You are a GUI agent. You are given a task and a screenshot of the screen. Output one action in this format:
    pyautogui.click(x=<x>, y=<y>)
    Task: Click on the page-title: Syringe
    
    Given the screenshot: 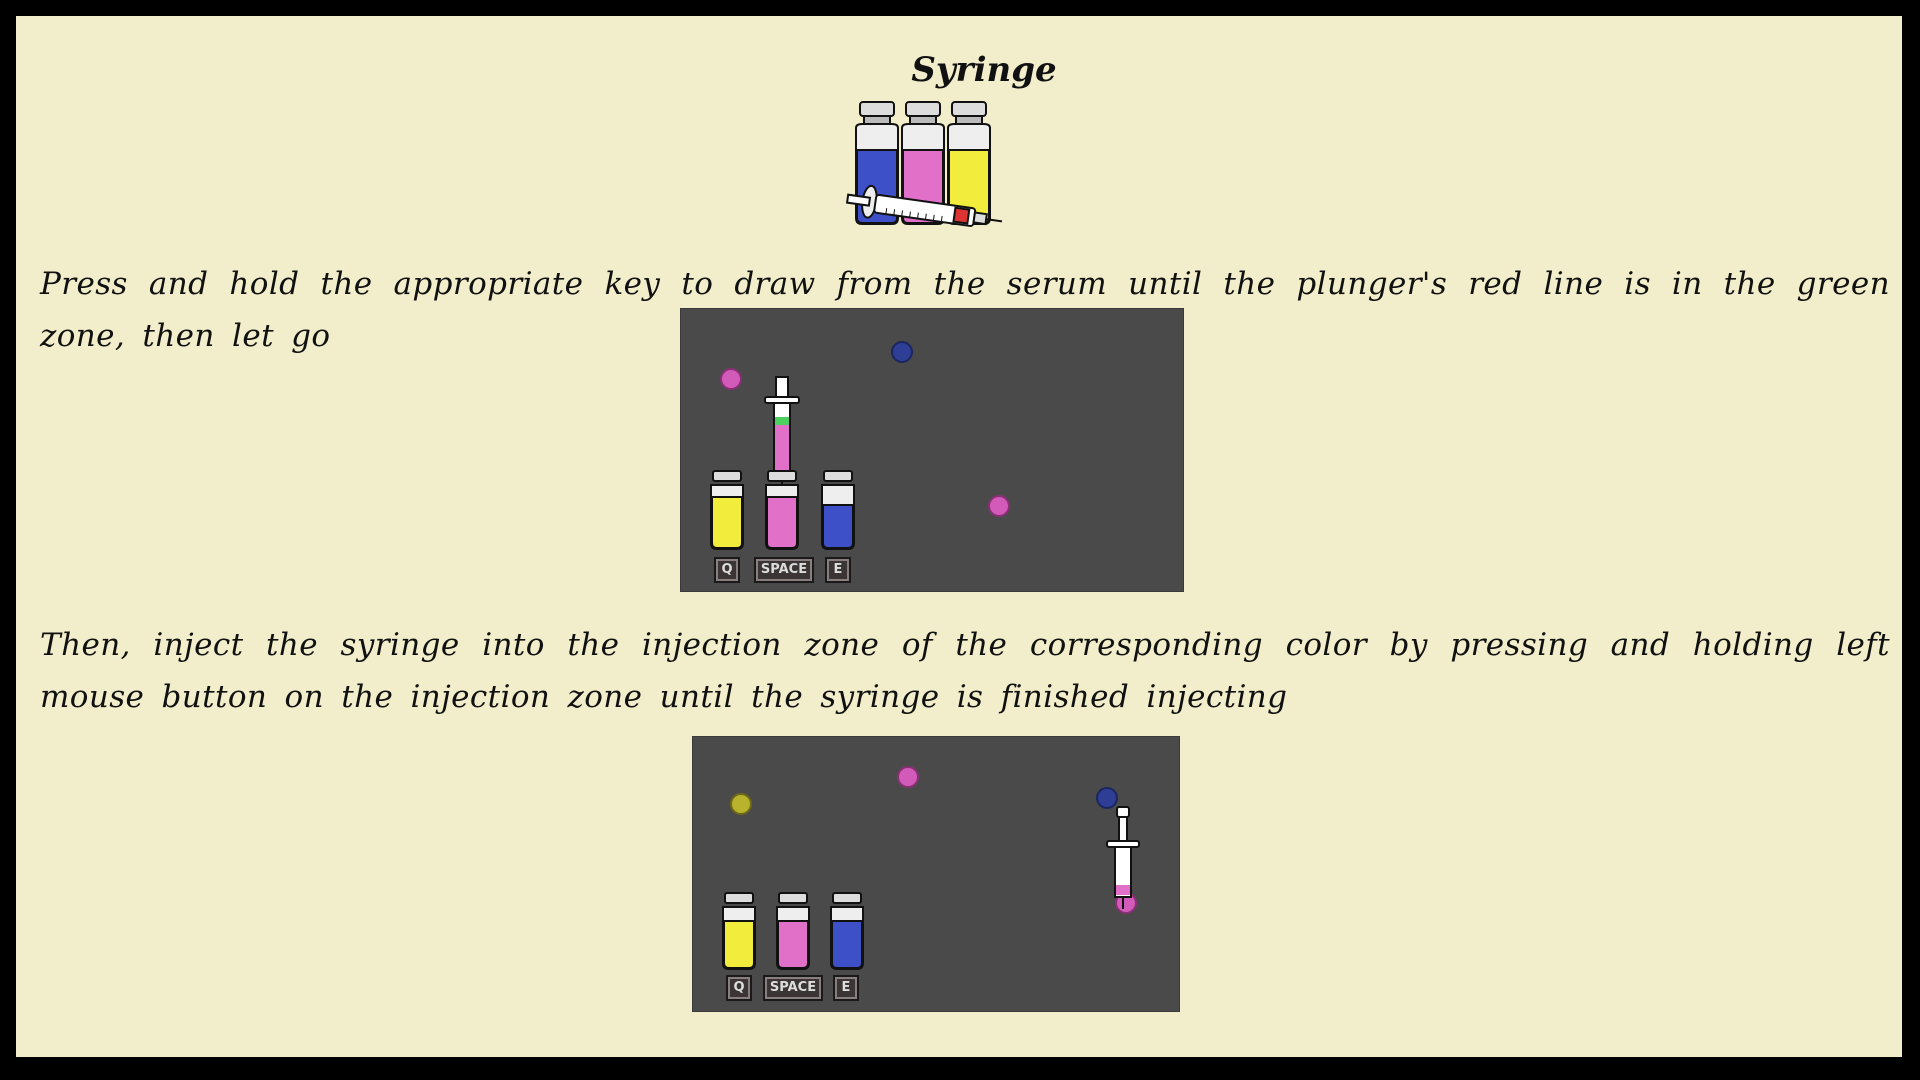 What is the action you would take?
    pyautogui.click(x=984, y=70)
    